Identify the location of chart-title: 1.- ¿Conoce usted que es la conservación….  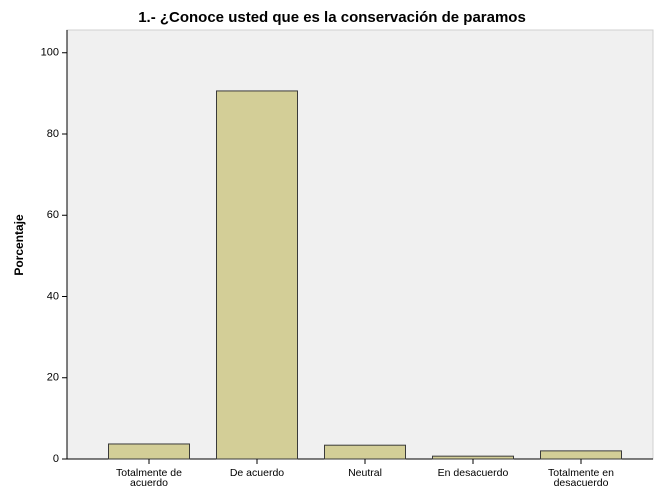
(332, 17).